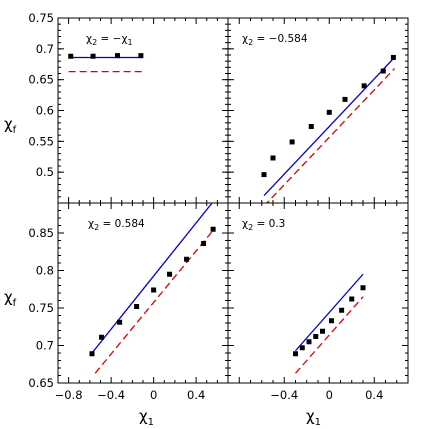 This screenshot has height=429, width=429. I want to click on panel-label-value: = 0.3, so click(269, 224).